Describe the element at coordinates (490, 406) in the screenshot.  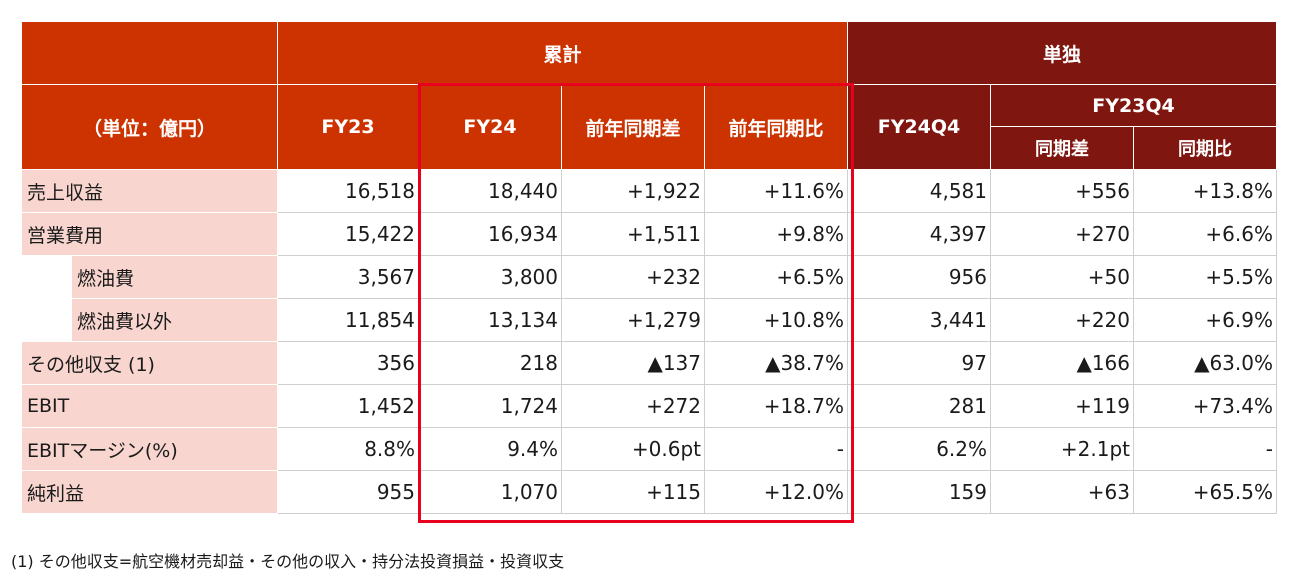
I see `cell: 1,724` at that location.